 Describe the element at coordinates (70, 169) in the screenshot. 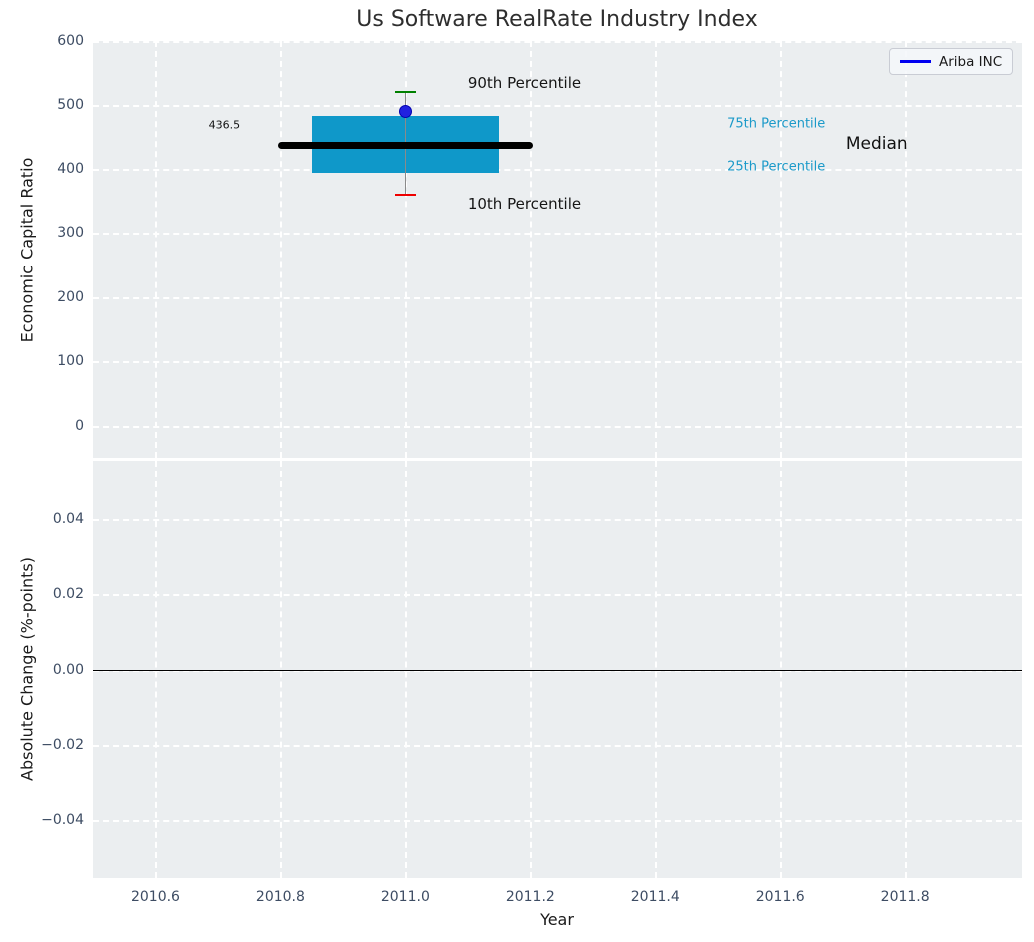

I see `y-tick-label: 400` at that location.